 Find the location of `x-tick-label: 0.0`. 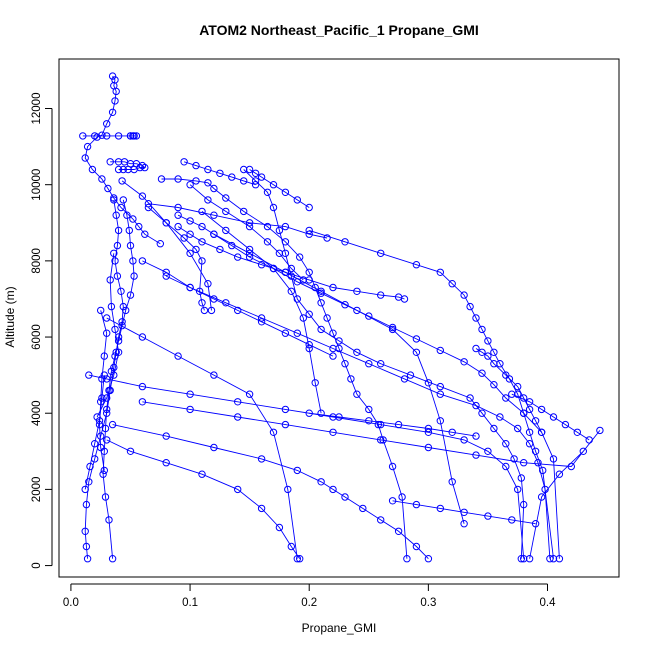

x-tick-label: 0.0 is located at coordinates (71, 603).